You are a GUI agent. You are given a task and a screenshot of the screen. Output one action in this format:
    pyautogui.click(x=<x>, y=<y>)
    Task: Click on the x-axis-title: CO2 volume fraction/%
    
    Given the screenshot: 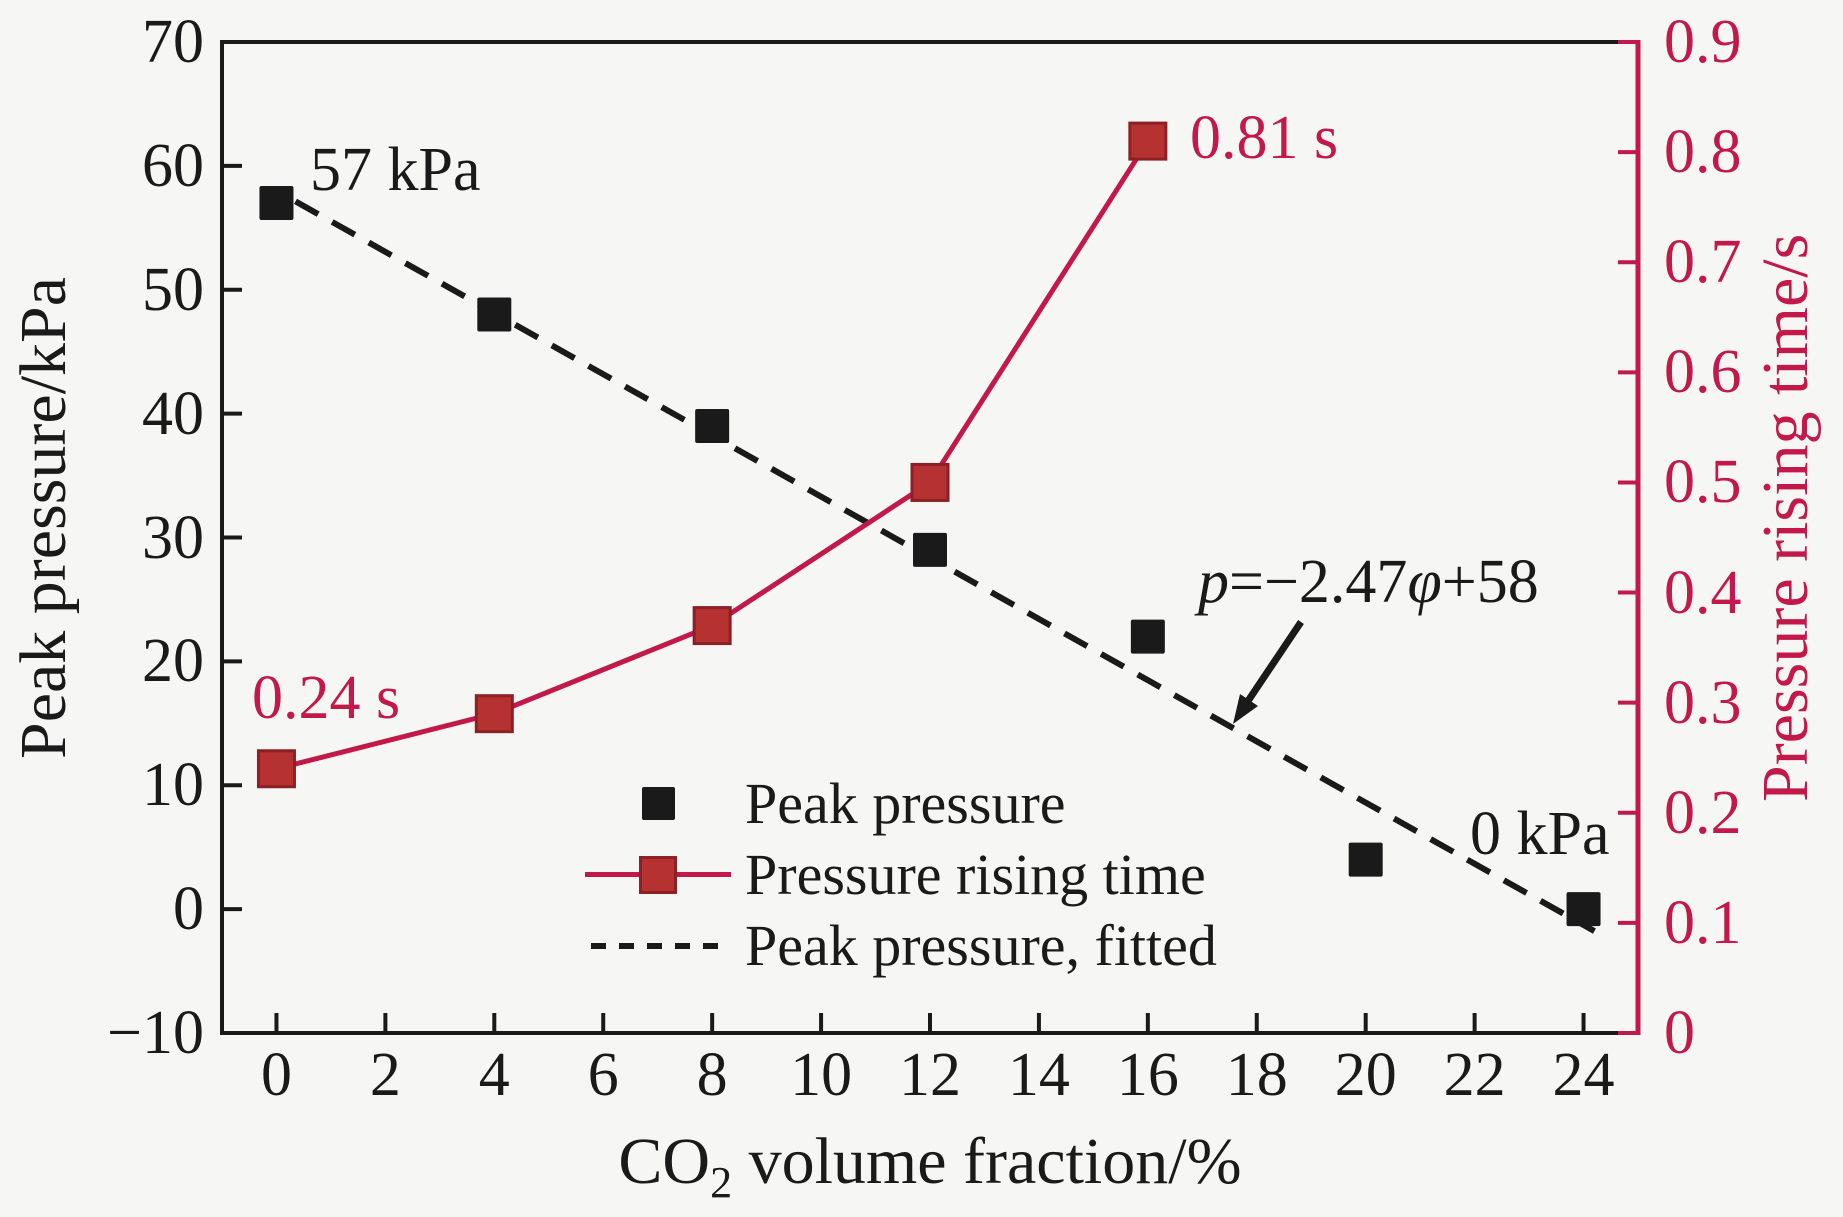 What is the action you would take?
    pyautogui.click(x=930, y=1166)
    